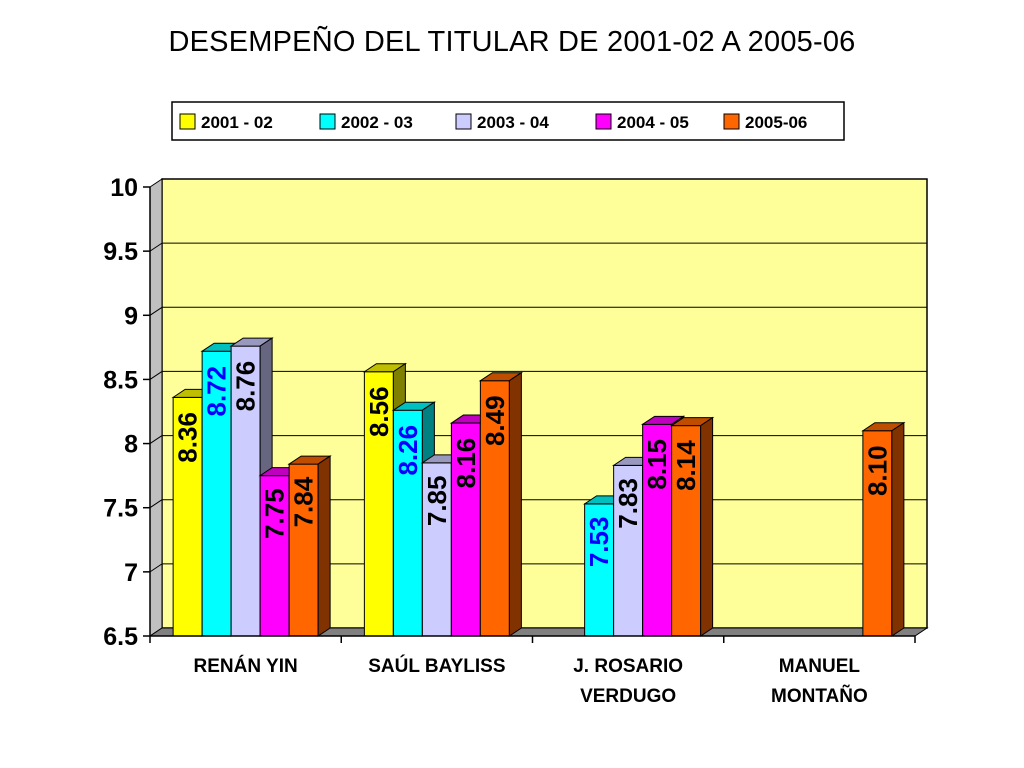 This screenshot has height=768, width=1024. What do you see at coordinates (131, 445) in the screenshot?
I see `y-tick-label: 8` at bounding box center [131, 445].